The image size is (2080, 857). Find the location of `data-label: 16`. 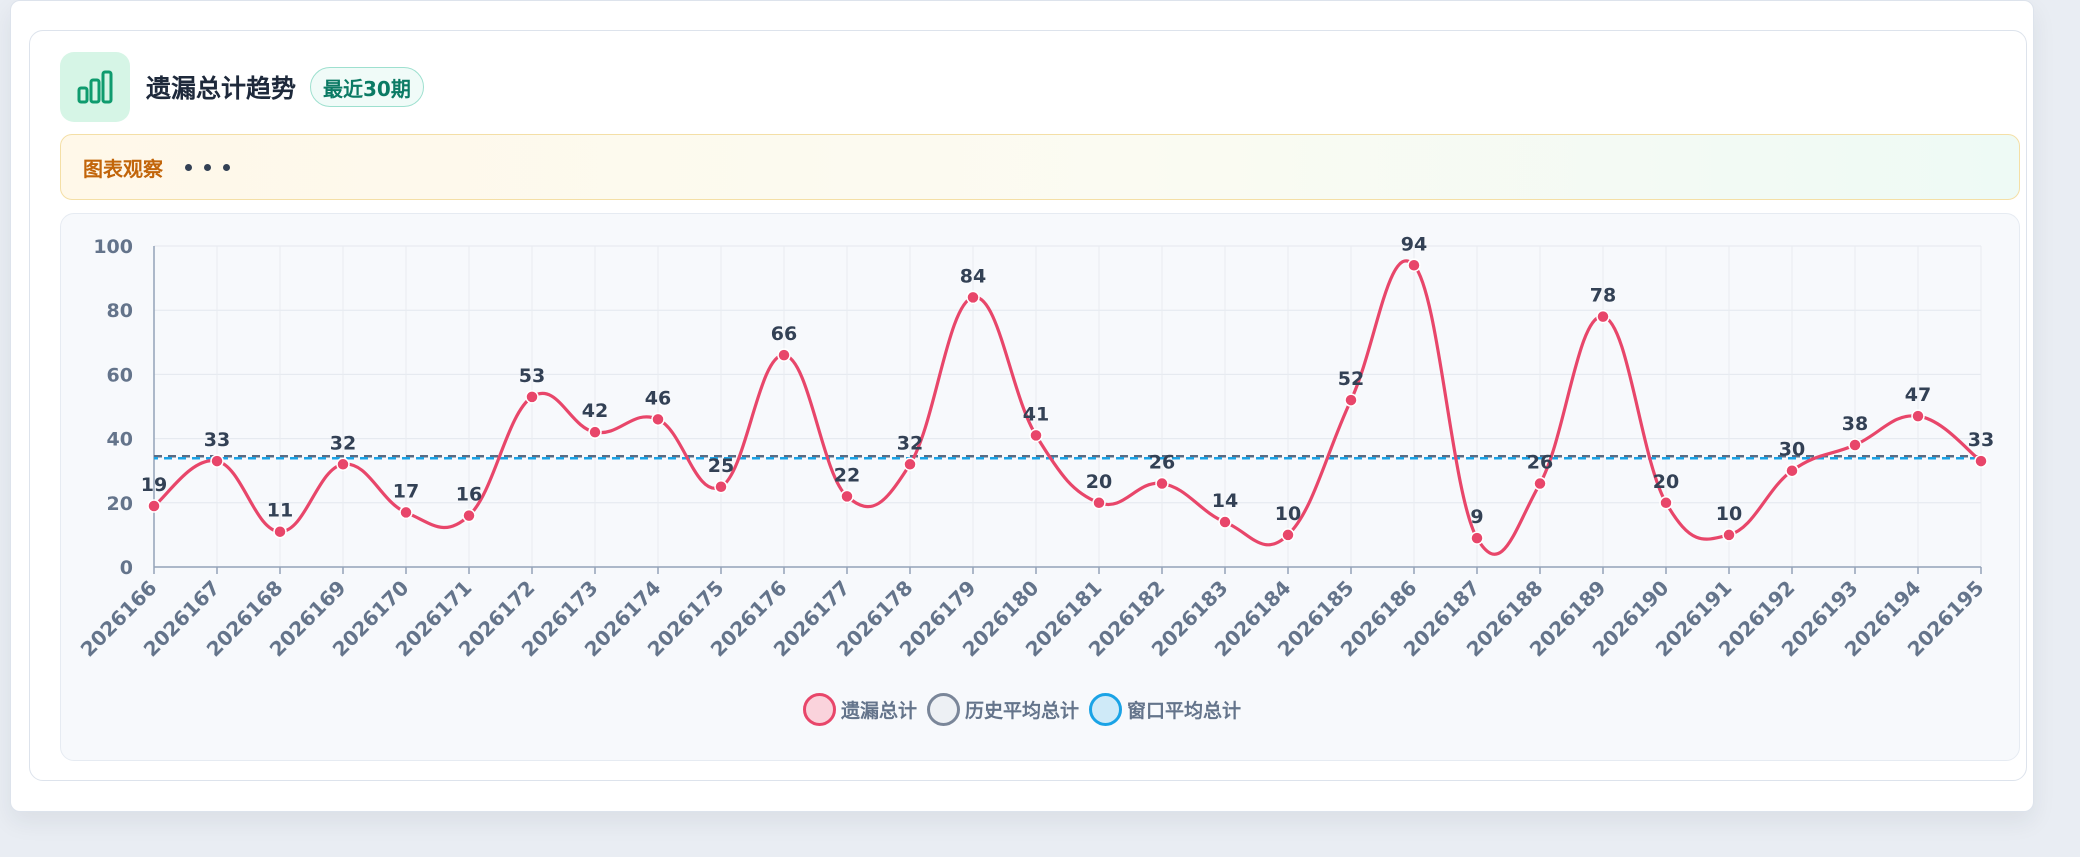

data-label: 16 is located at coordinates (469, 495).